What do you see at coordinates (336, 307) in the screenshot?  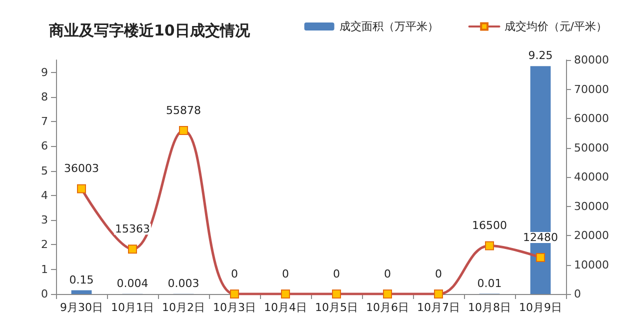 I see `x-tick-label: 10月5日` at bounding box center [336, 307].